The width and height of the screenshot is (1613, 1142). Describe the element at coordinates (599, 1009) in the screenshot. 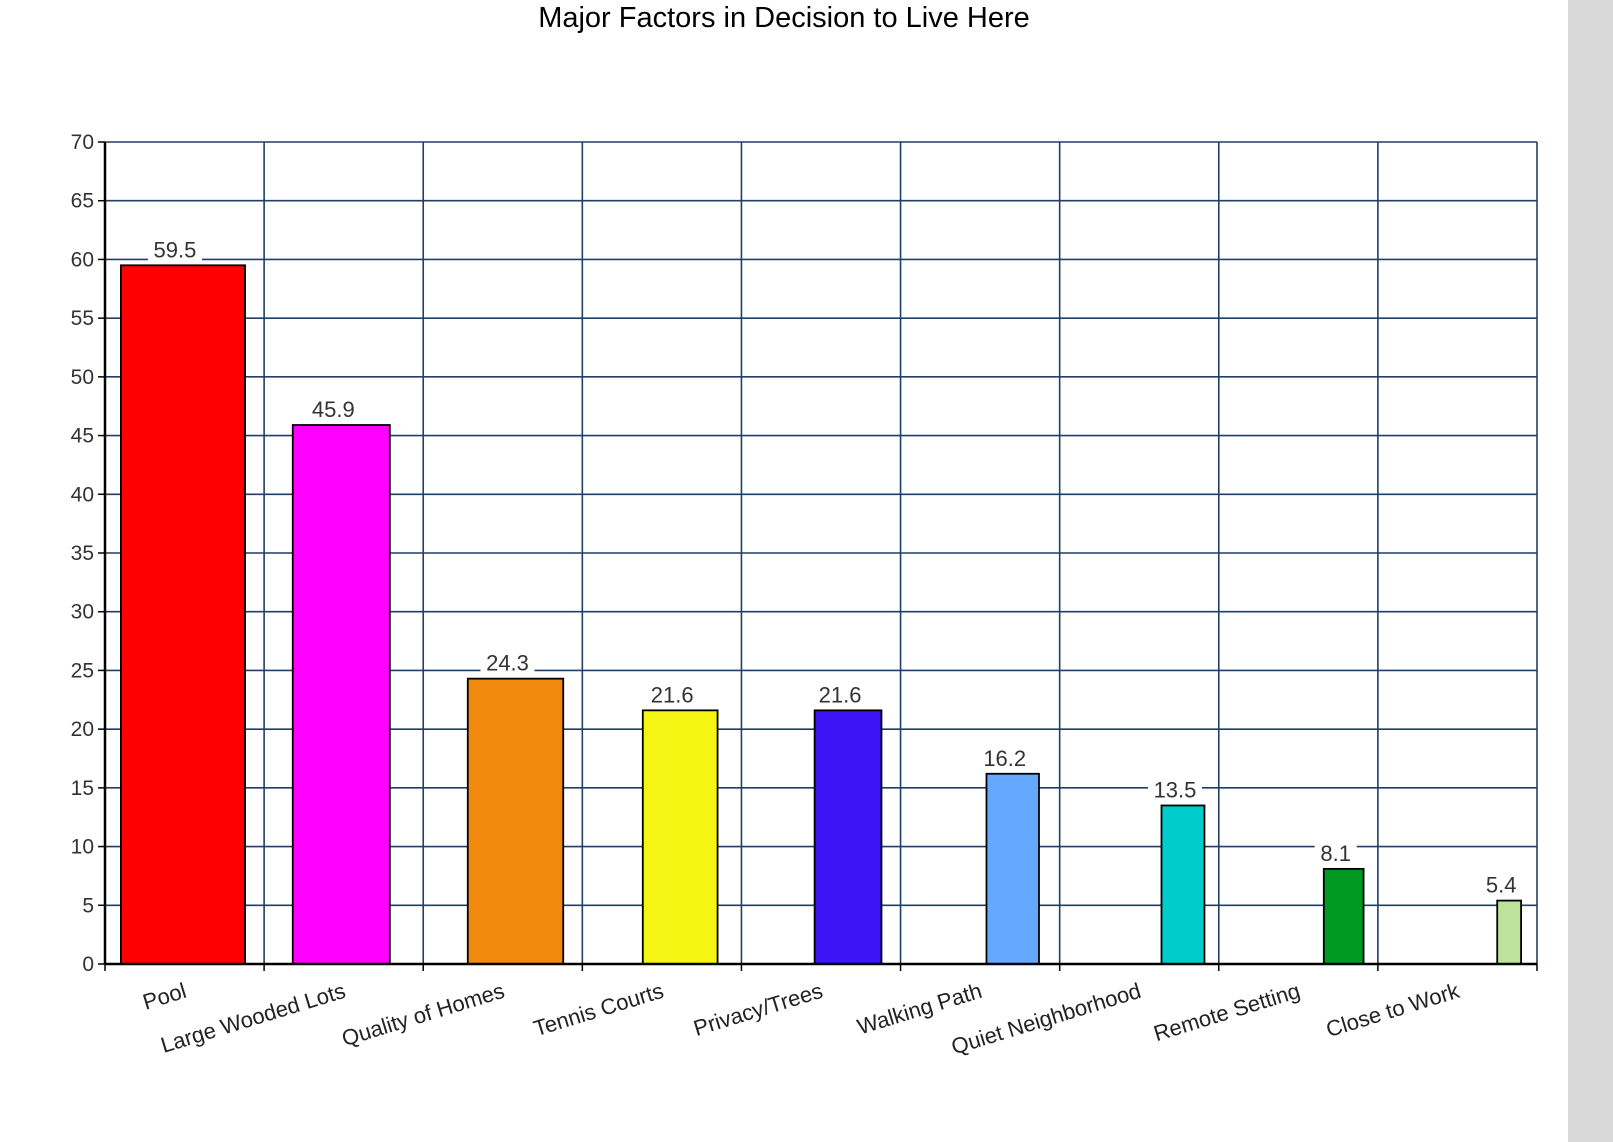

I see `category-label: Tennis Courts` at that location.